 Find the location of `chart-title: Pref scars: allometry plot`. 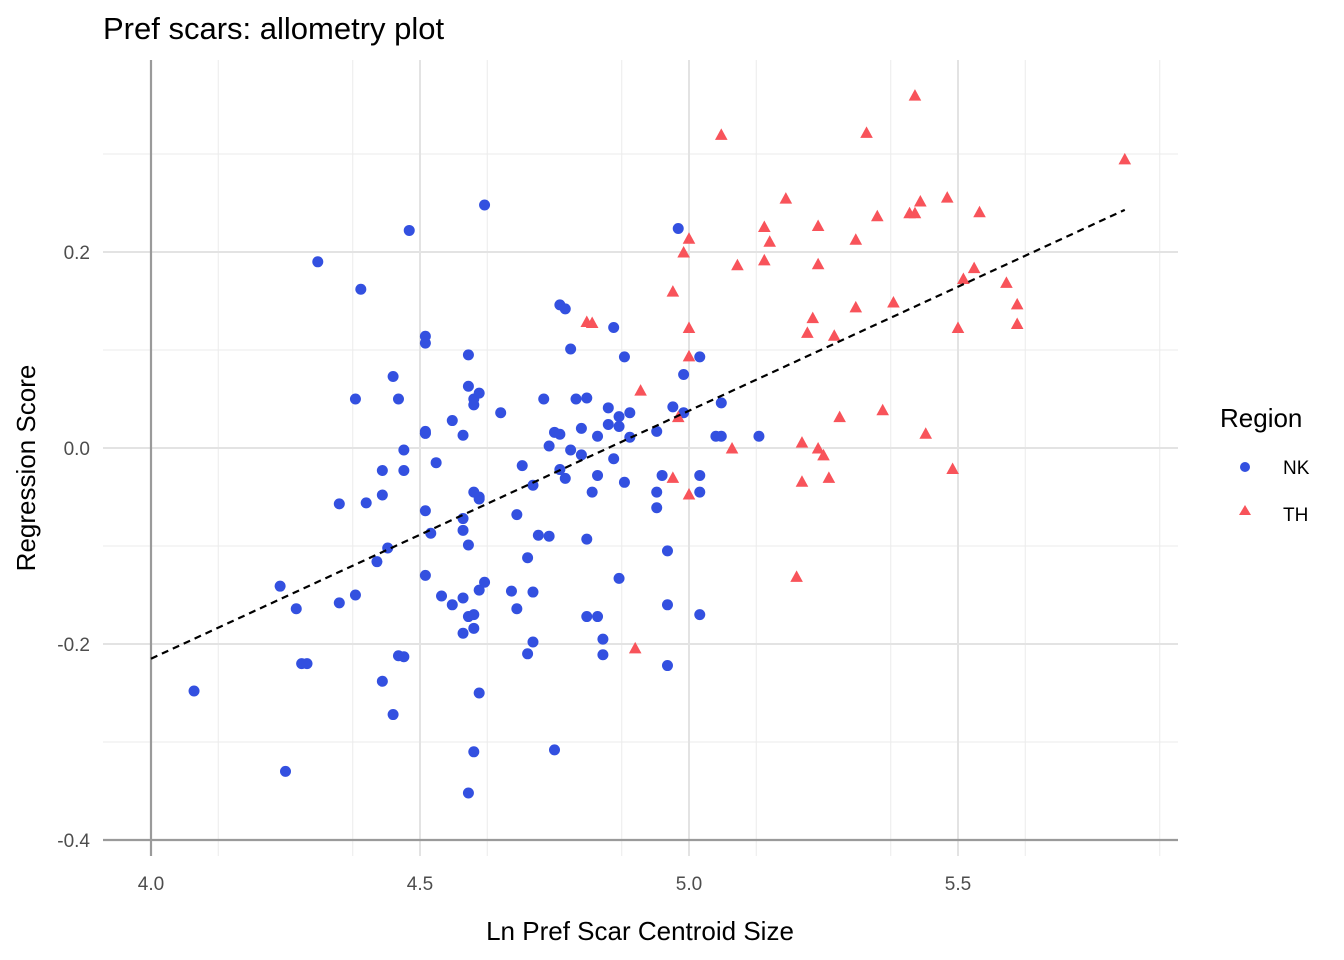

chart-title: Pref scars: allometry plot is located at coordinates (273, 28).